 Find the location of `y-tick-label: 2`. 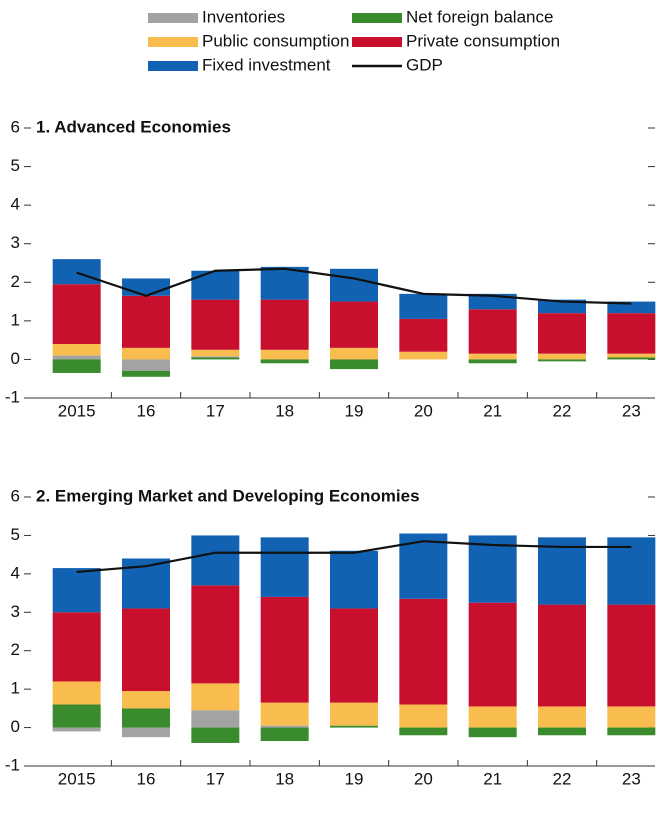

y-tick-label: 2 is located at coordinates (15, 281).